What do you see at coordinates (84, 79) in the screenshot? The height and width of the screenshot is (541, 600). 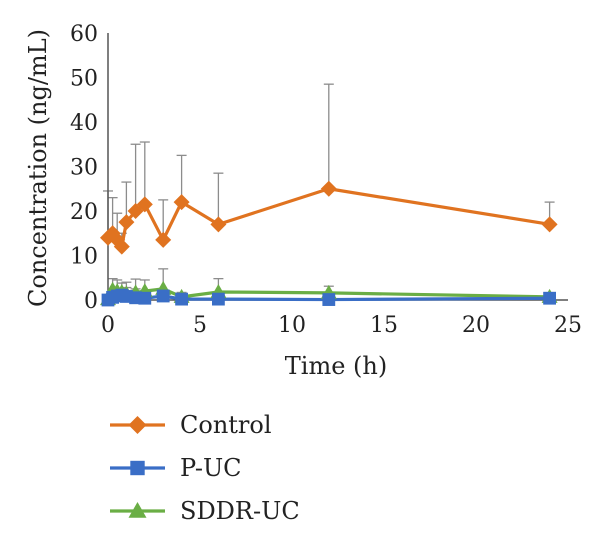 I see `y-tick-label: 50` at bounding box center [84, 79].